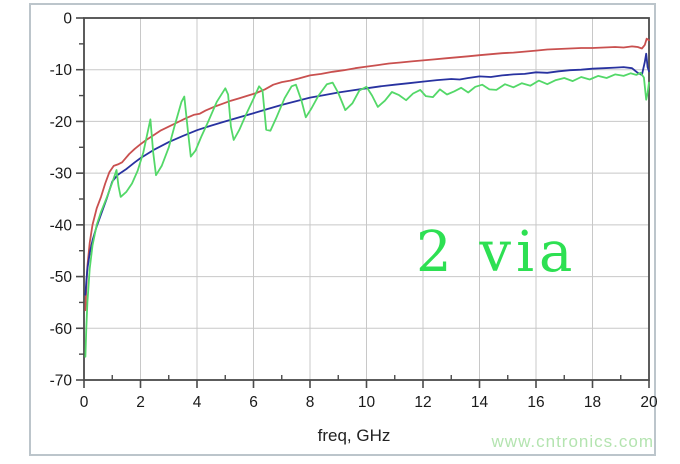 This screenshot has height=464, width=680. What do you see at coordinates (310, 402) in the screenshot?
I see `svg-text: 8` at bounding box center [310, 402].